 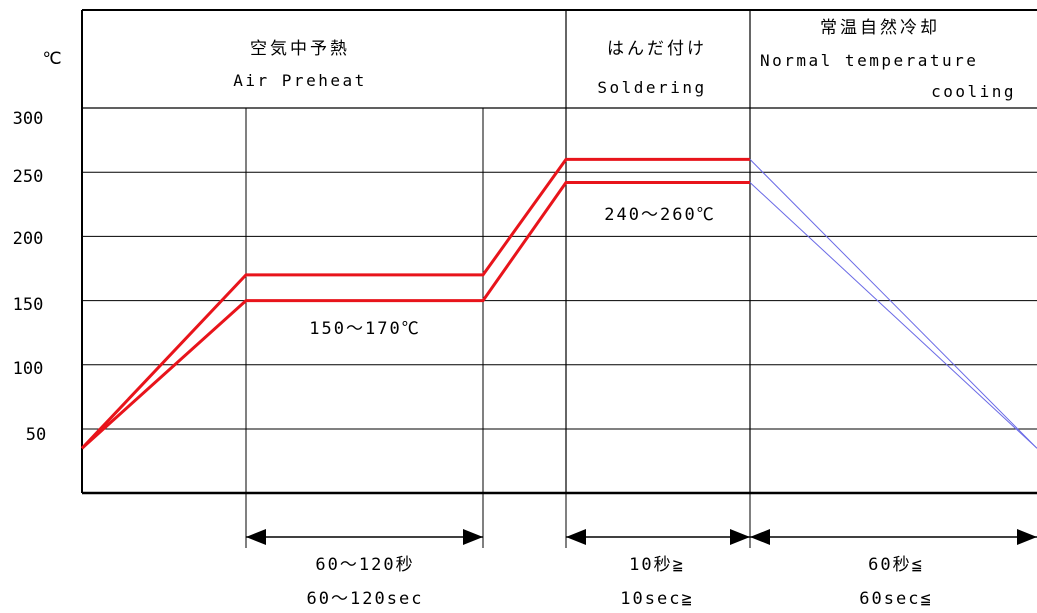 I want to click on stage-header-cooling-en-line1: Normal temperature, so click(x=869, y=60).